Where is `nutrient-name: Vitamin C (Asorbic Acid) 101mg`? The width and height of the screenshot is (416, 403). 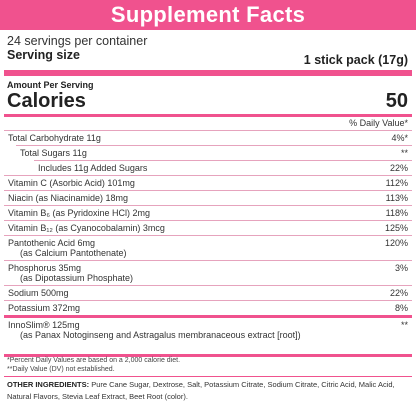
nutrient-name: Vitamin C (Asorbic Acid) 101mg is located at coordinates (71, 183).